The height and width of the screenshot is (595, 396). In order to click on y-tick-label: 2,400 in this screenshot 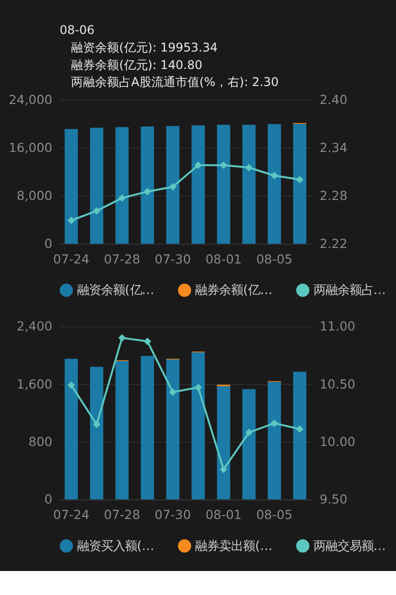, I will do `click(34, 326)`.